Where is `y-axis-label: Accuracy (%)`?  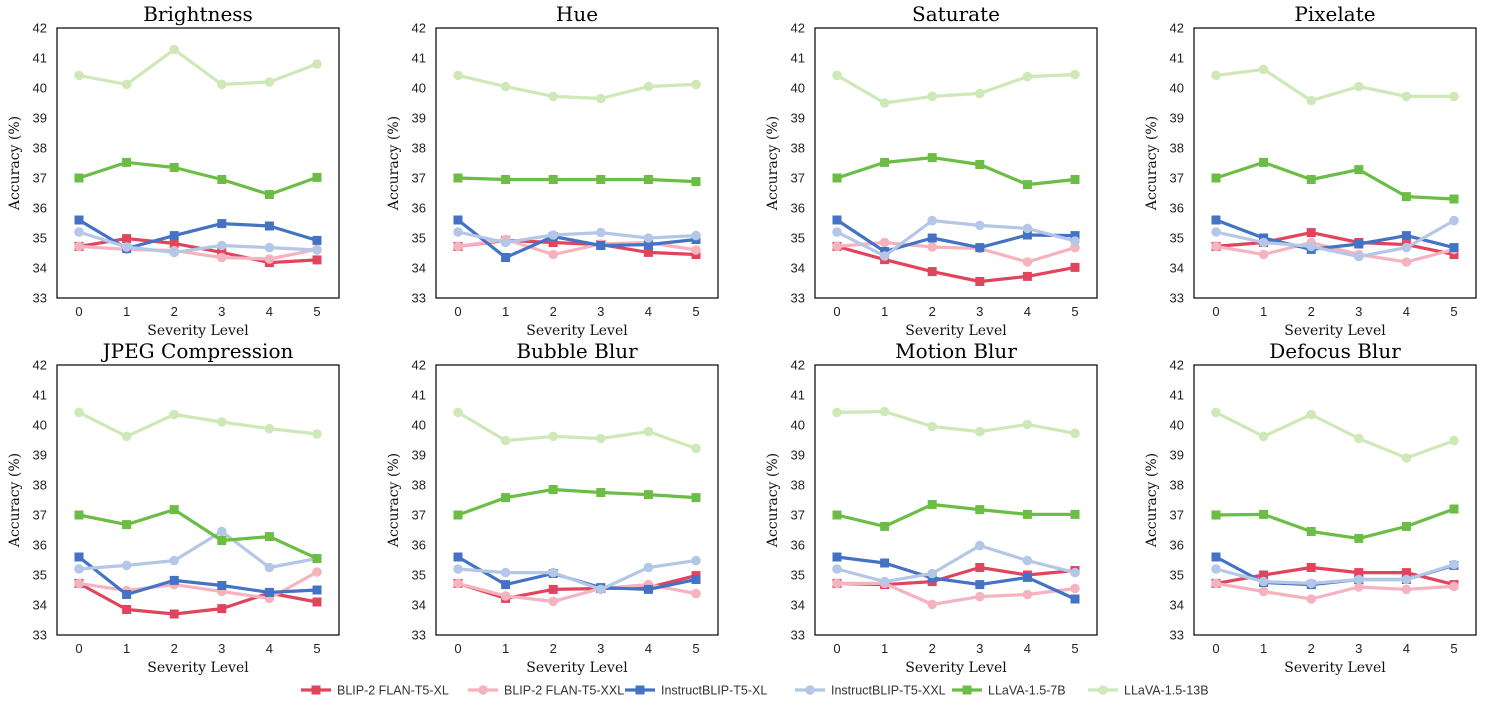 y-axis-label: Accuracy (%) is located at coordinates (773, 500).